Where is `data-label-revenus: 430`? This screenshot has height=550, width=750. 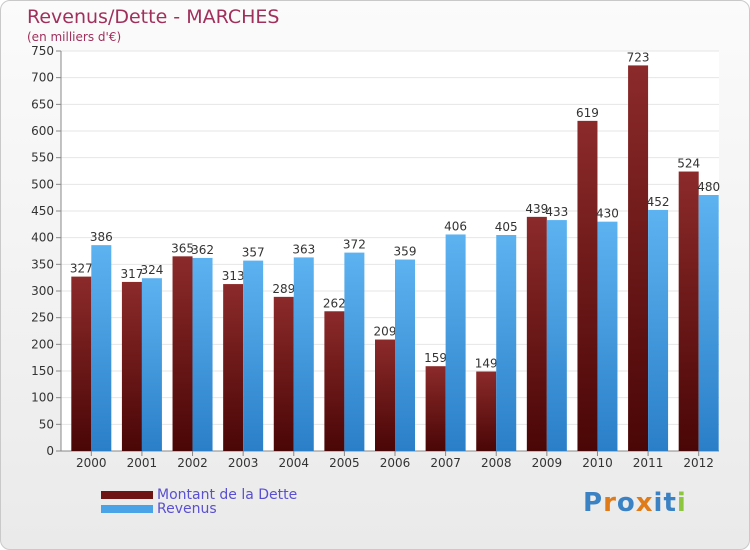
data-label-revenus: 430 is located at coordinates (607, 214).